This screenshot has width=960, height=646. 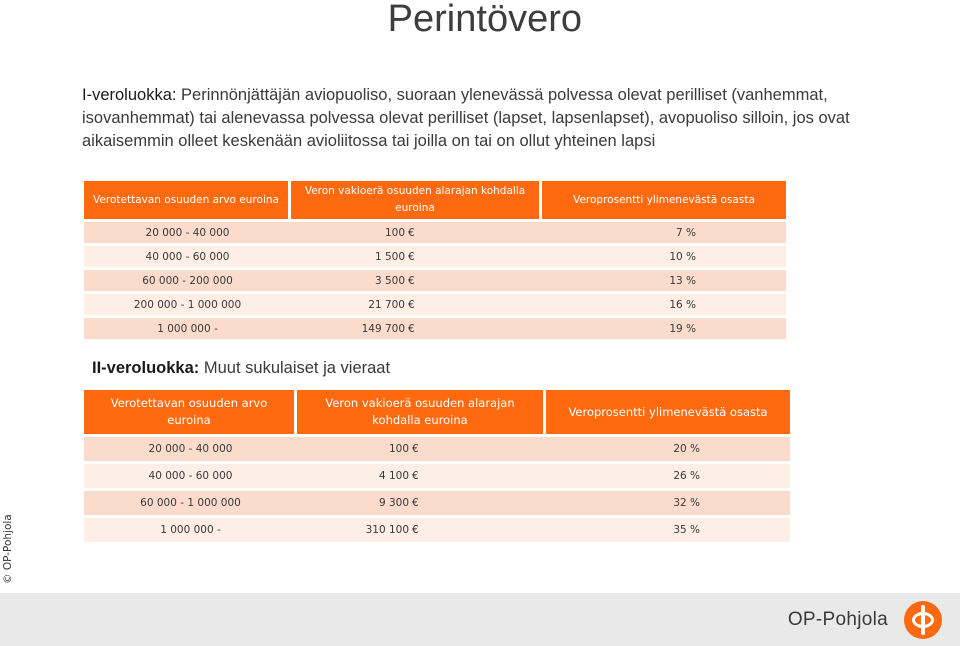 I want to click on cell-rate: 10 %, so click(x=664, y=258).